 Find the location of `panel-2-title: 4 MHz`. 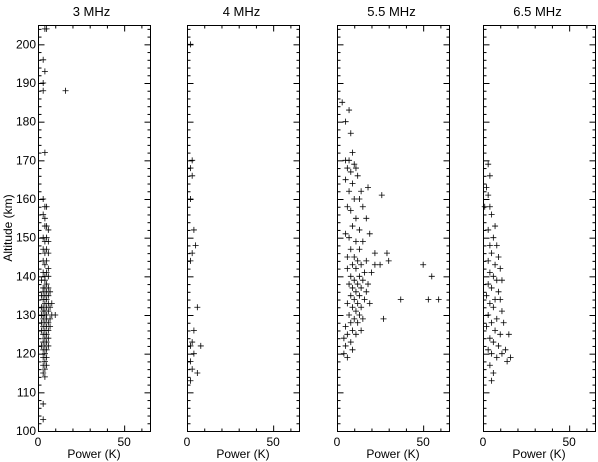

panel-2-title: 4 MHz is located at coordinates (242, 11).